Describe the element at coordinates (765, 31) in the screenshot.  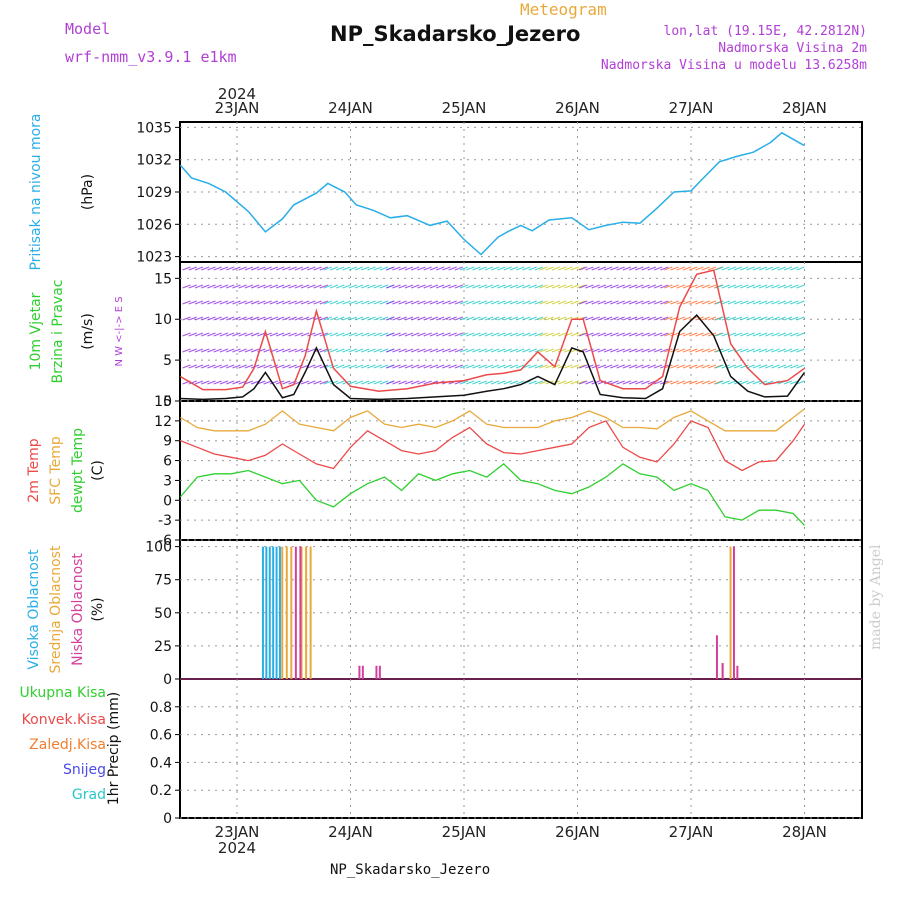
I see `location-label: lon,lat (19.15E, 42.2812N)` at that location.